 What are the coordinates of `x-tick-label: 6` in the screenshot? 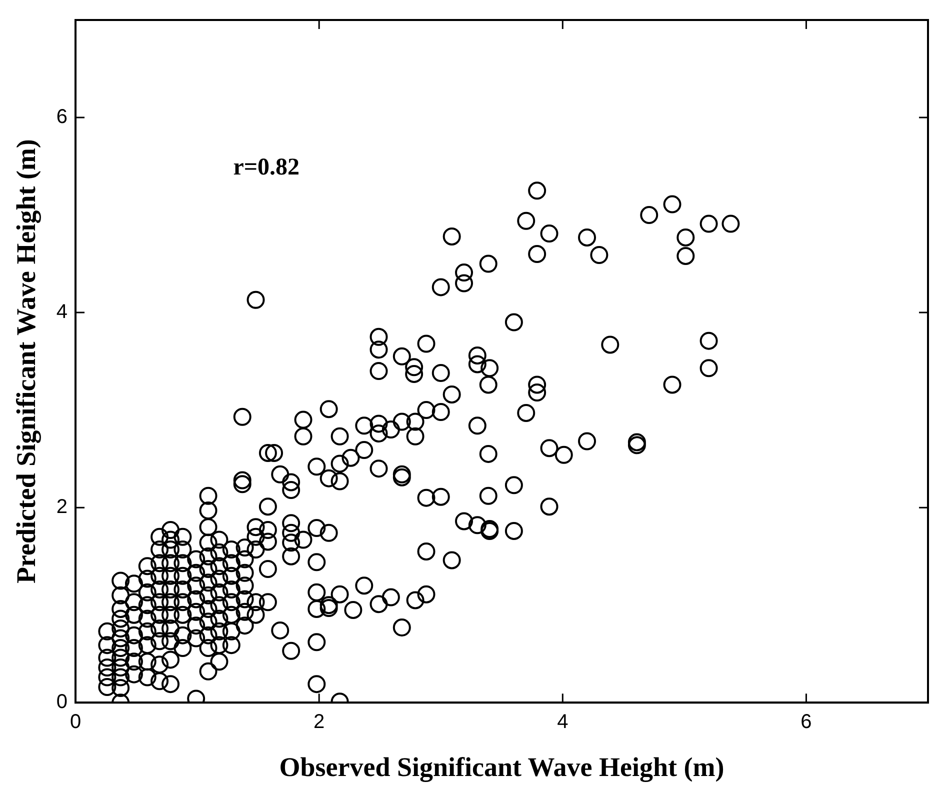 It's located at (806, 722).